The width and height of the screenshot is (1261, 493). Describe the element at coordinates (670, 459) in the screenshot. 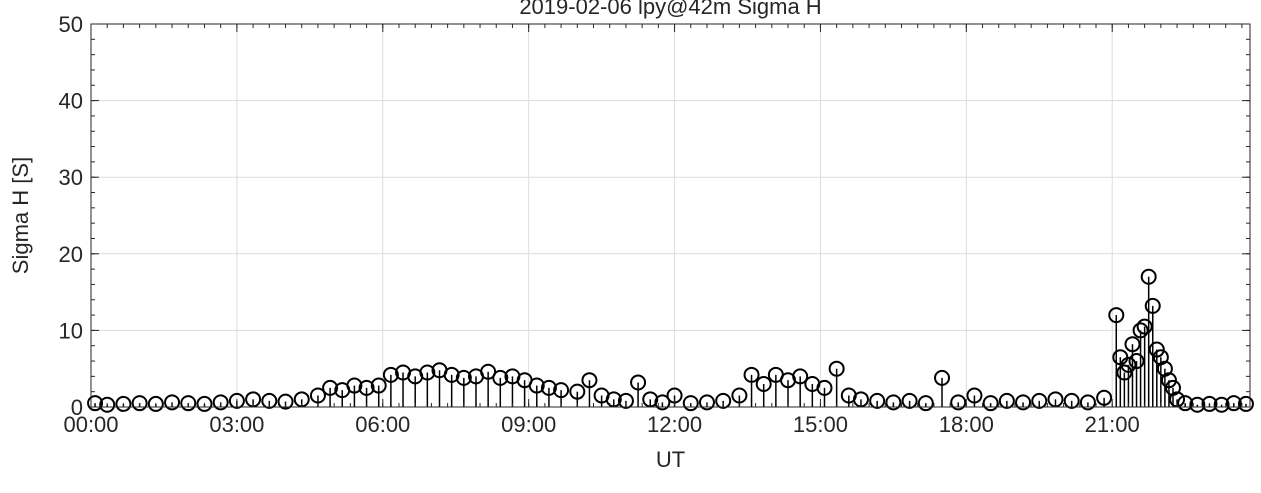

I see `x-axis-label: UT` at that location.